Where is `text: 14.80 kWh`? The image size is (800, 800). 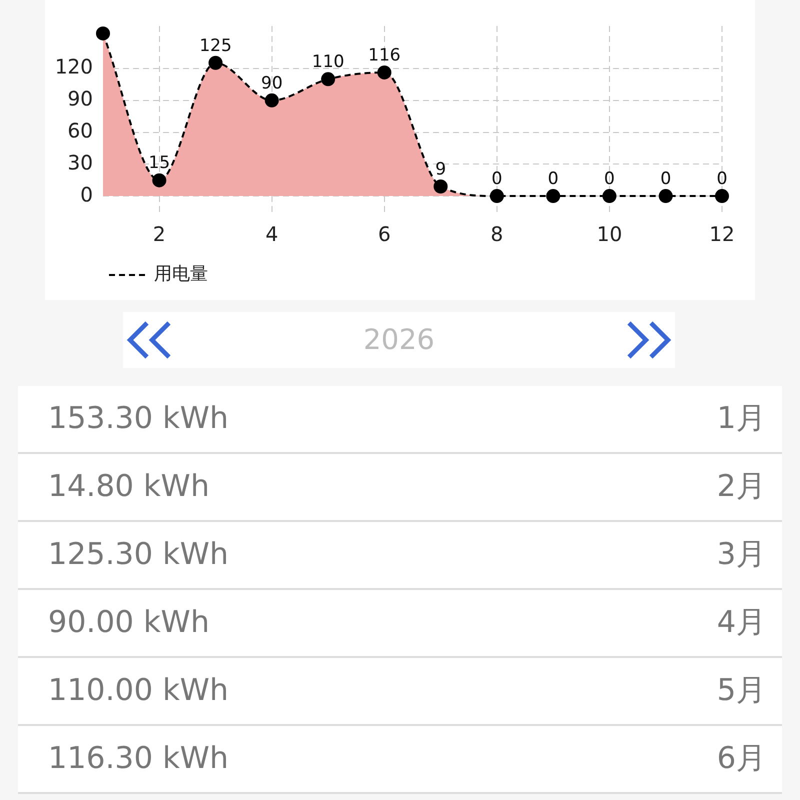 text: 14.80 kWh is located at coordinates (129, 487).